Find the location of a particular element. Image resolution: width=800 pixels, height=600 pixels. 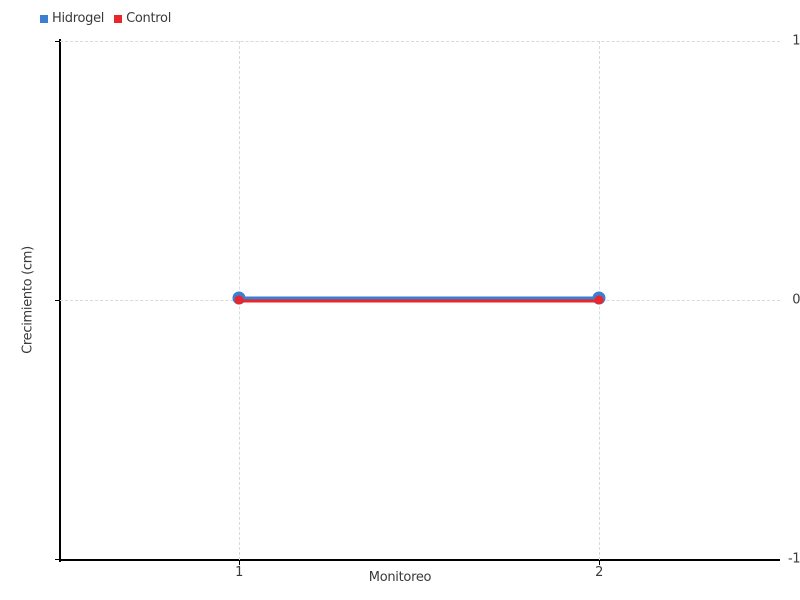

y-tick-label-mid: 0 is located at coordinates (796, 300).